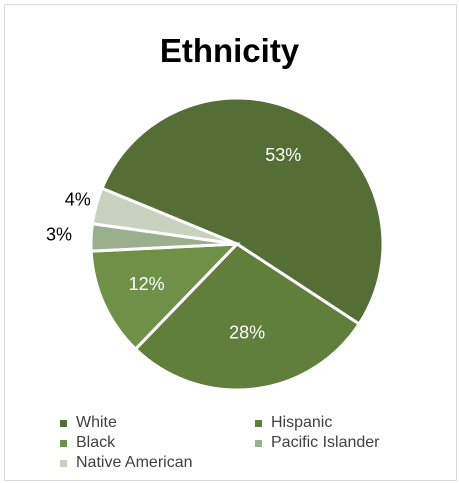  I want to click on legend-item-hispanic: Hispanic, so click(293, 423).